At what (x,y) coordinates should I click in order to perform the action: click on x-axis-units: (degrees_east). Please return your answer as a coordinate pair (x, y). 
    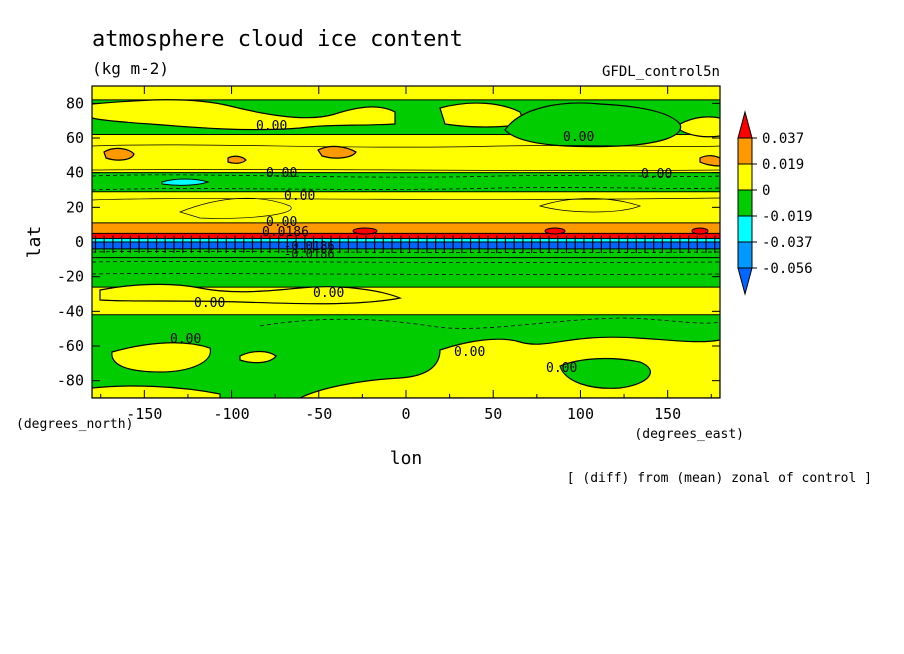
    Looking at the image, I should click on (689, 434).